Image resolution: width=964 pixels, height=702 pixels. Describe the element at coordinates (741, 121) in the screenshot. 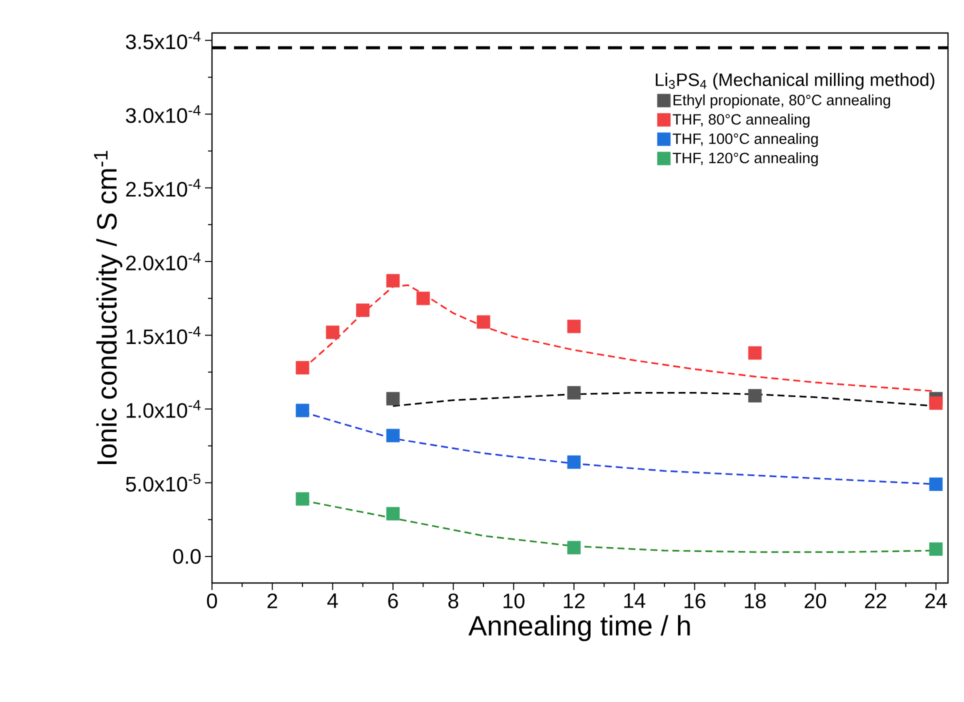

I see `legend-label: THF, 80°C annealing` at that location.